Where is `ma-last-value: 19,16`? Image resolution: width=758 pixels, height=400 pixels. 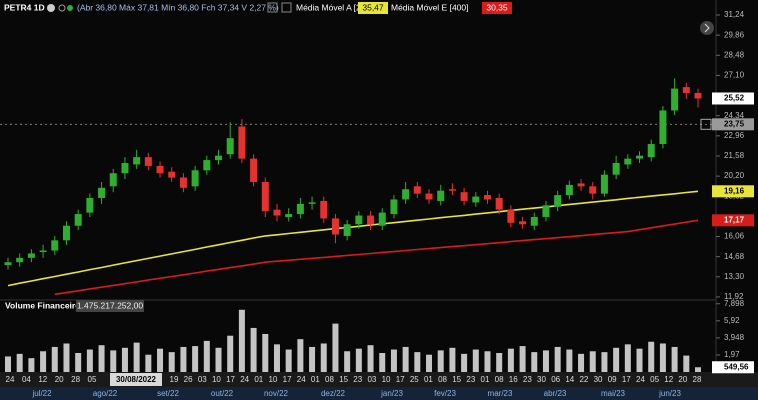 ma-last-value: 19,16 is located at coordinates (734, 190).